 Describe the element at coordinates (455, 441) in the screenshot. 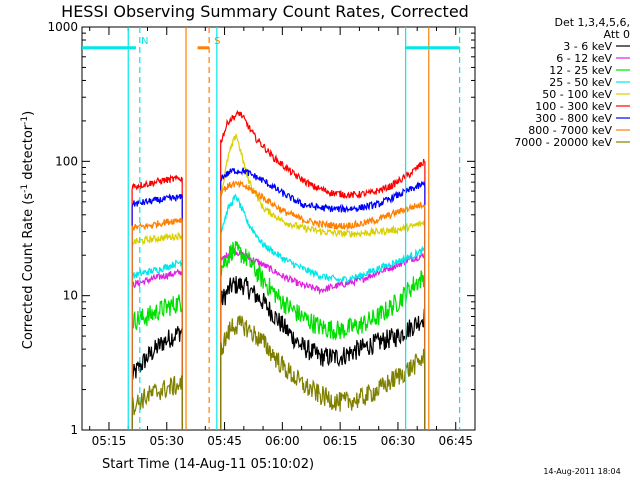

I see `x-tick-label: 06:45` at that location.